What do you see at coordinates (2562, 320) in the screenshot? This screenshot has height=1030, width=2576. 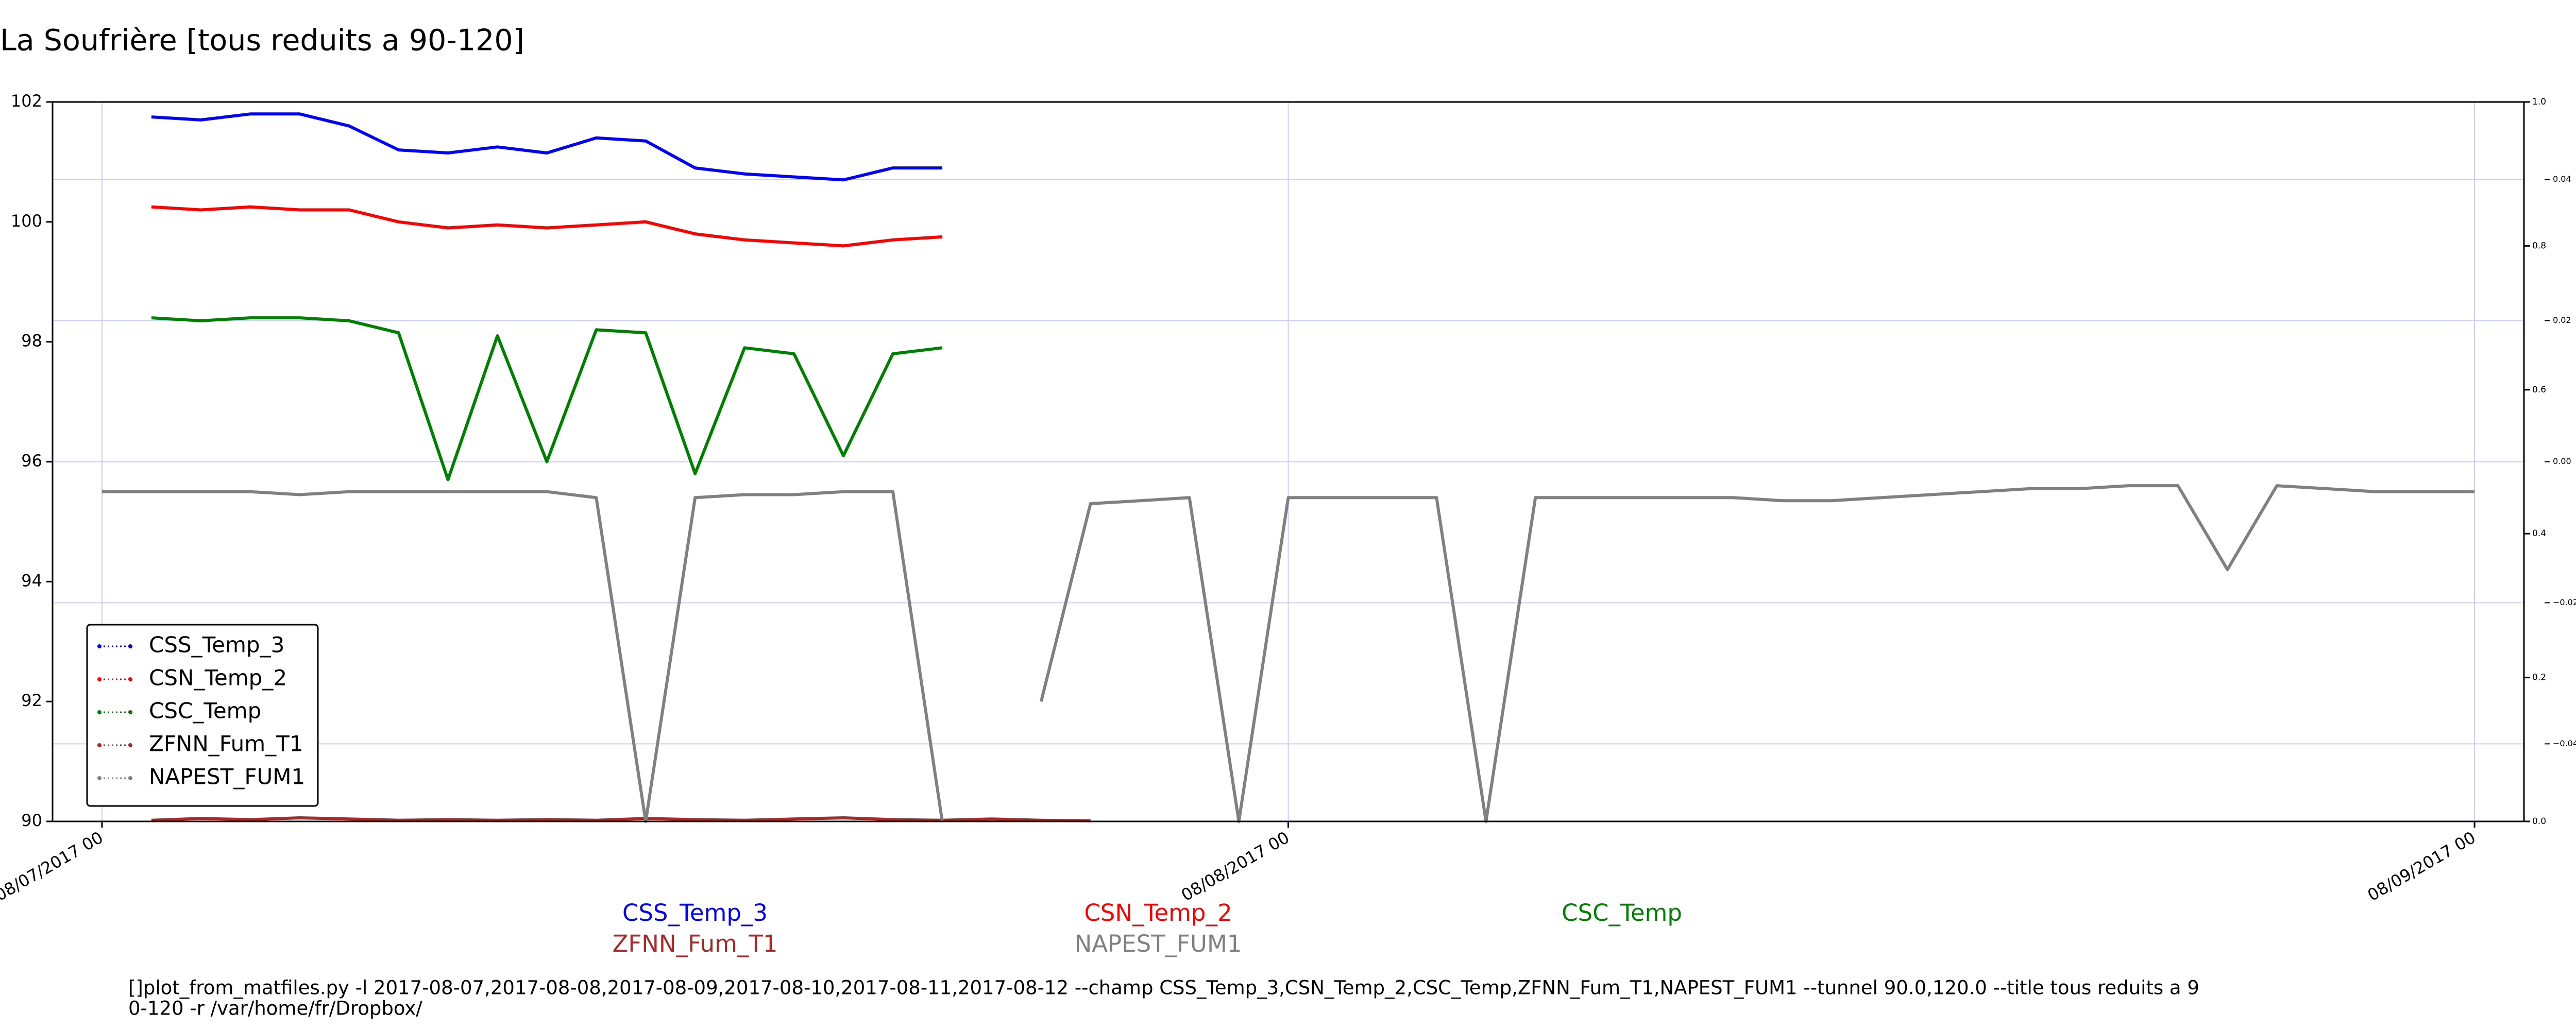 I see `y3-tick-label: 0.02` at bounding box center [2562, 320].